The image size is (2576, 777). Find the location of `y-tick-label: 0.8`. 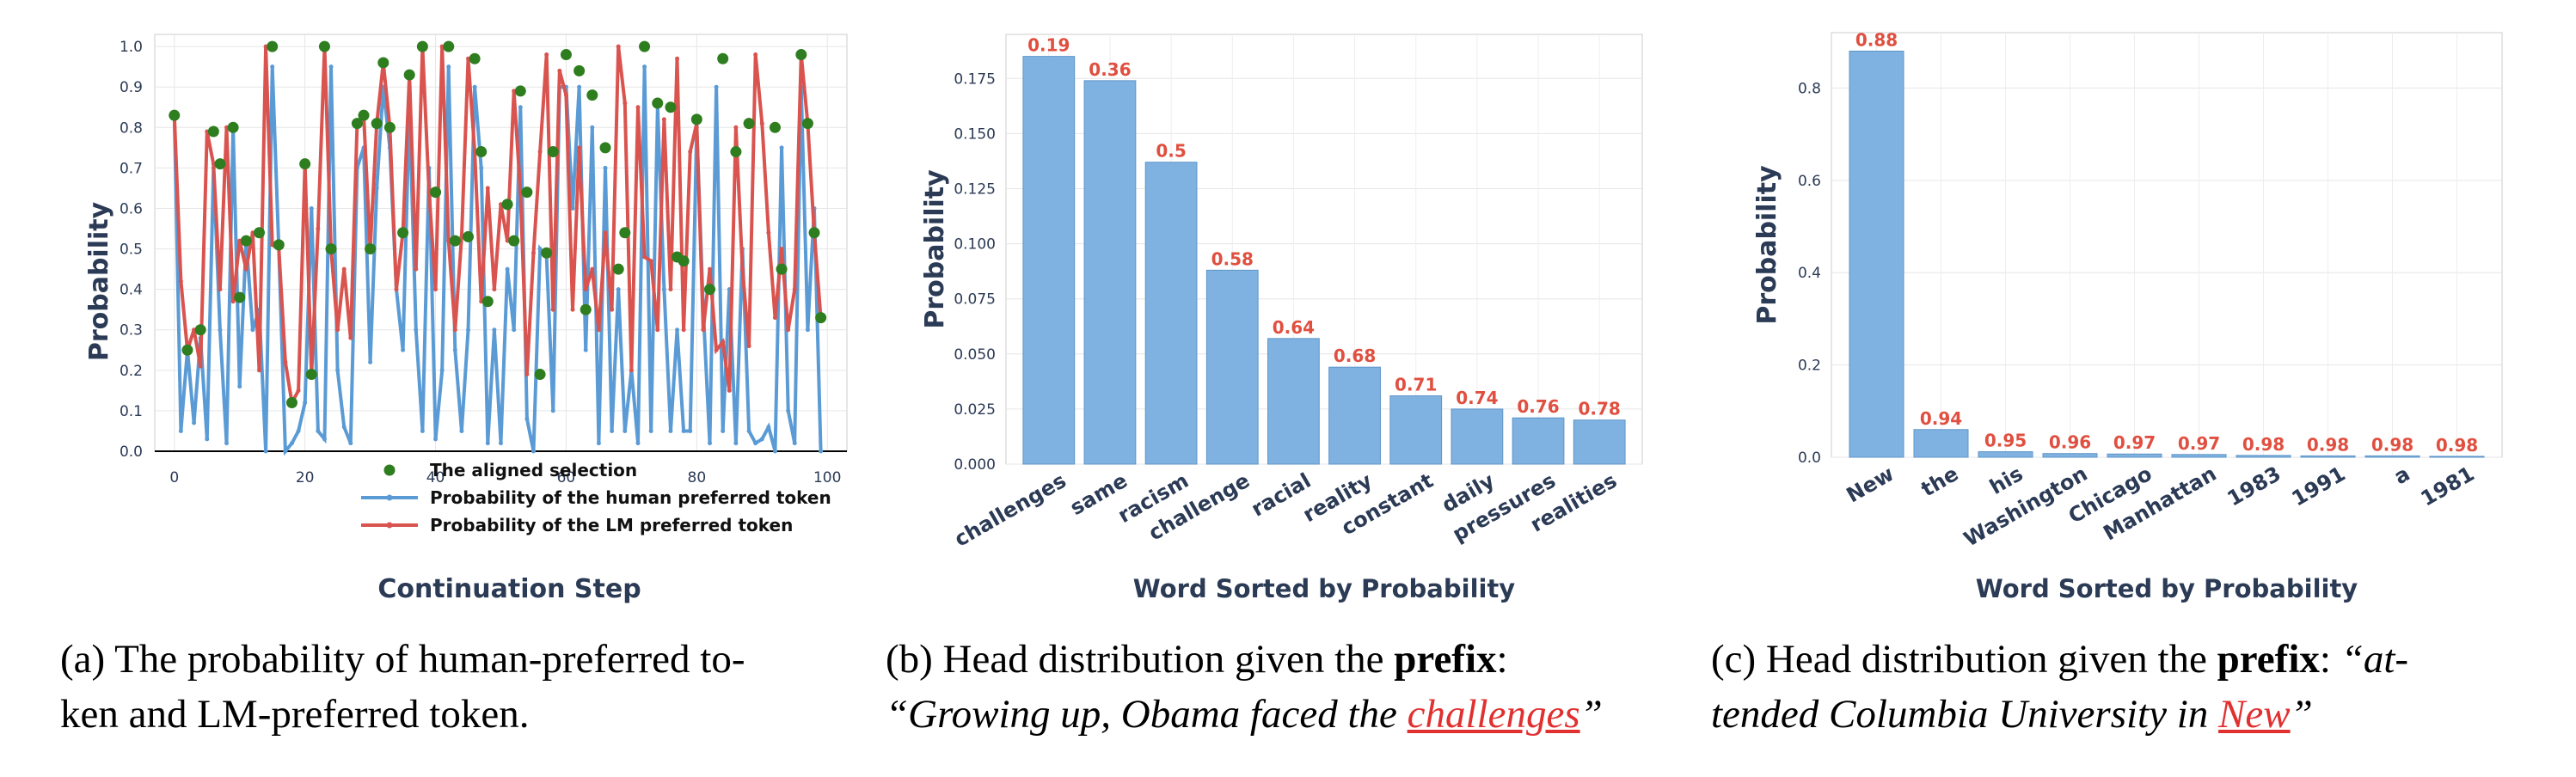

y-tick-label: 0.8 is located at coordinates (131, 128).